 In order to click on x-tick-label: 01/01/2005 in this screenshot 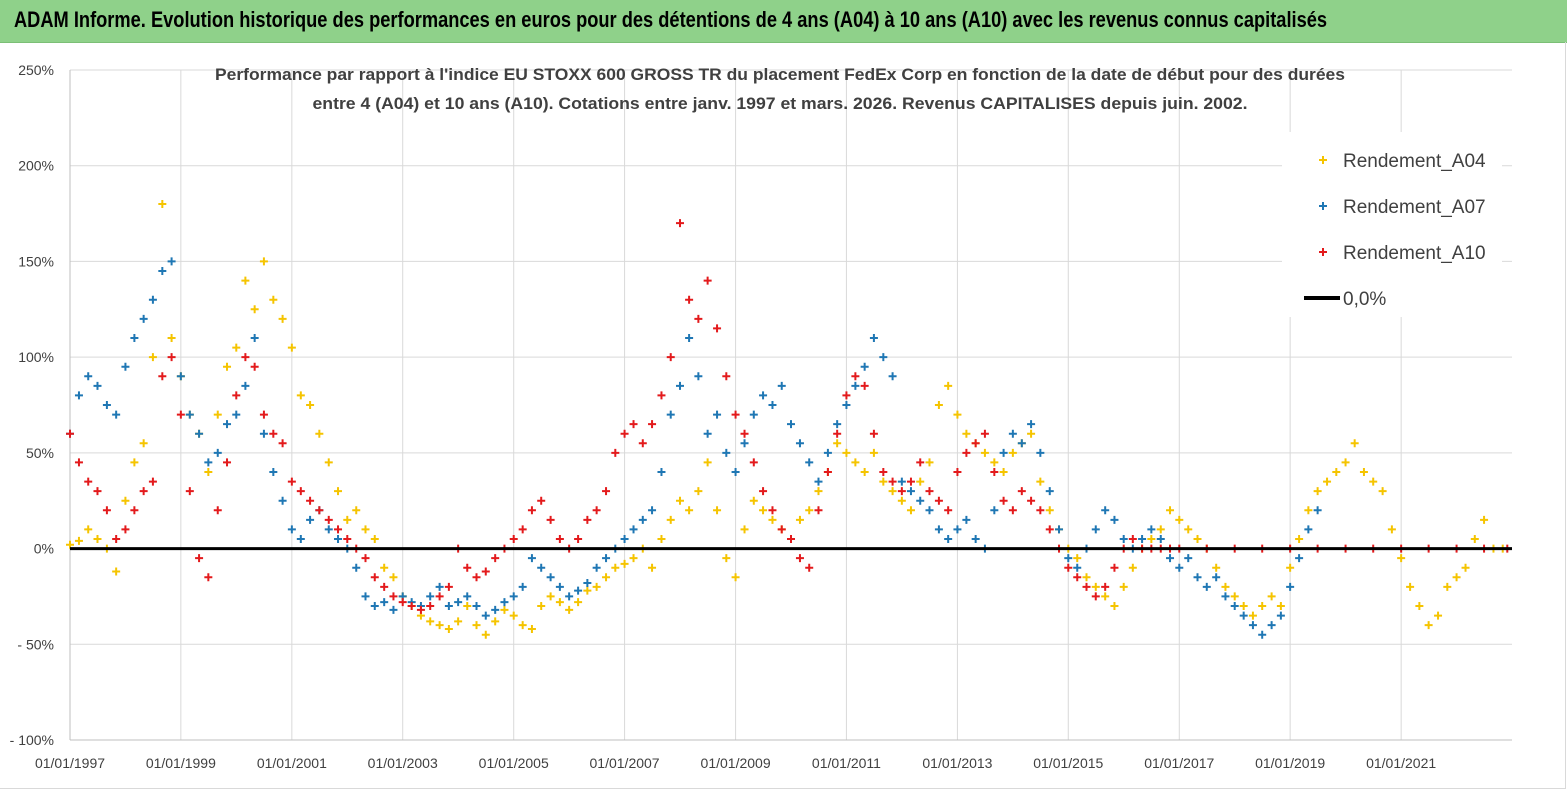, I will do `click(514, 763)`.